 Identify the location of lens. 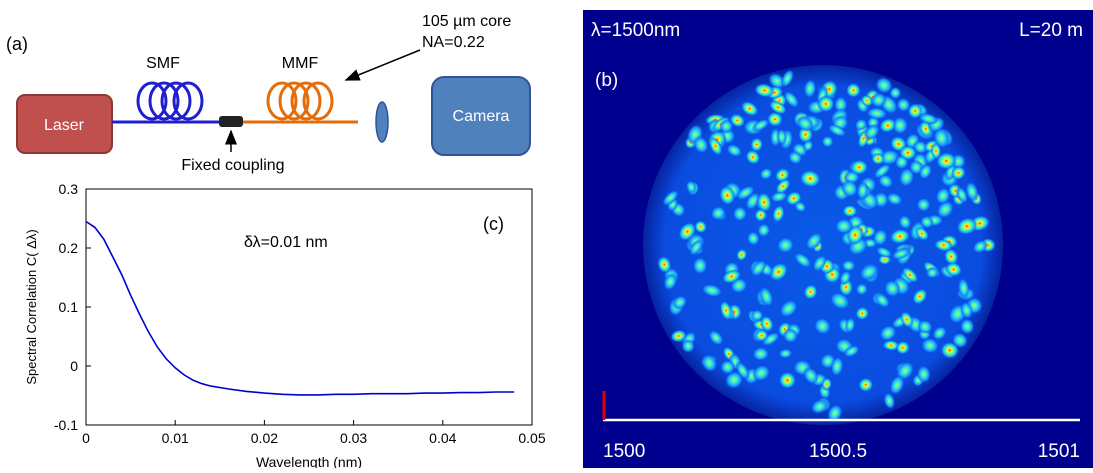
(382, 122).